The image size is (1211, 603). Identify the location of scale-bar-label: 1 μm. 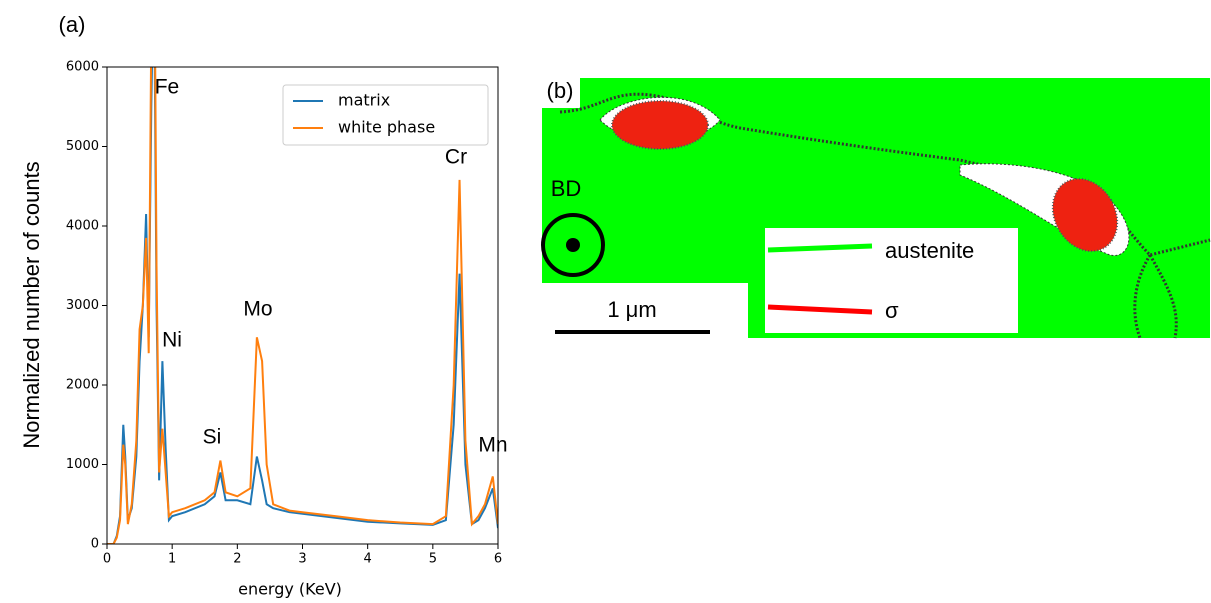
(631, 309).